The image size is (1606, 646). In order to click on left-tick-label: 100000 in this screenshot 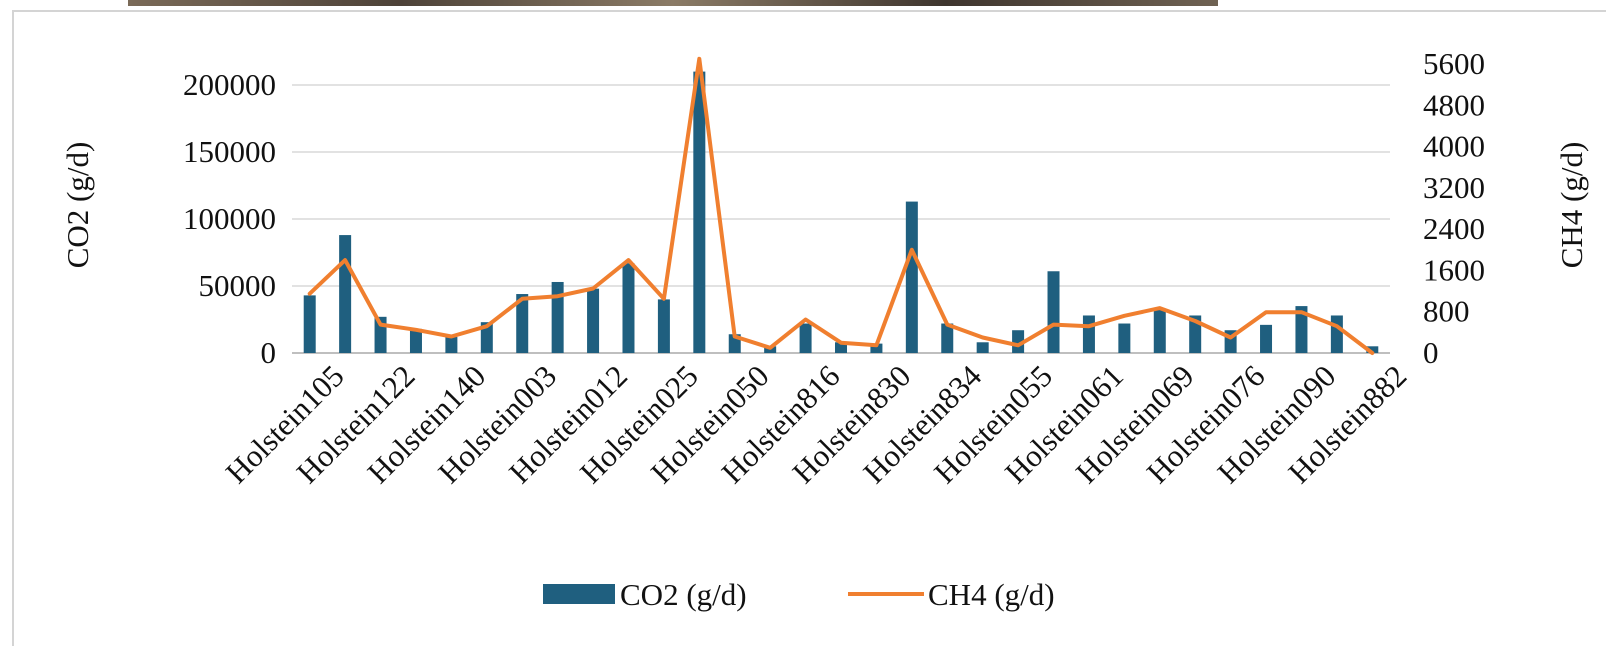, I will do `click(229, 218)`.